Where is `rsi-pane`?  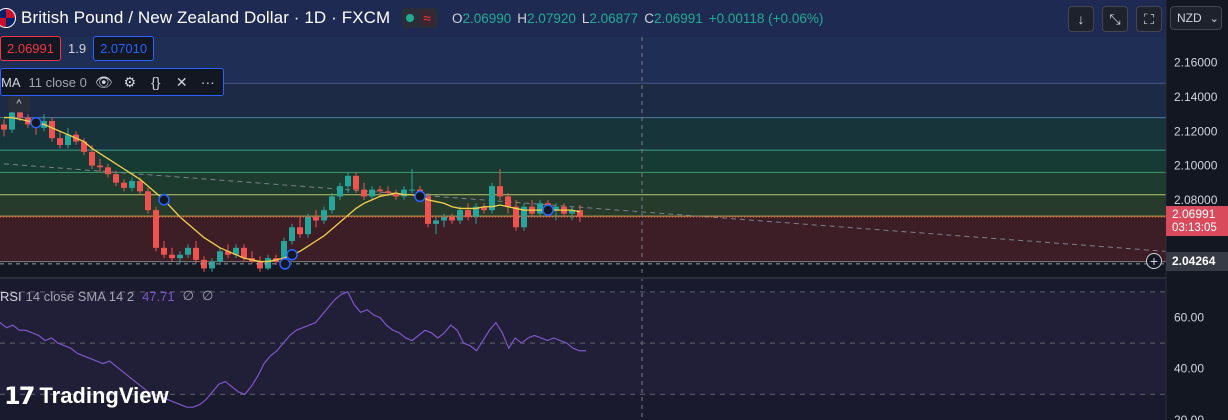 rsi-pane is located at coordinates (293, 349).